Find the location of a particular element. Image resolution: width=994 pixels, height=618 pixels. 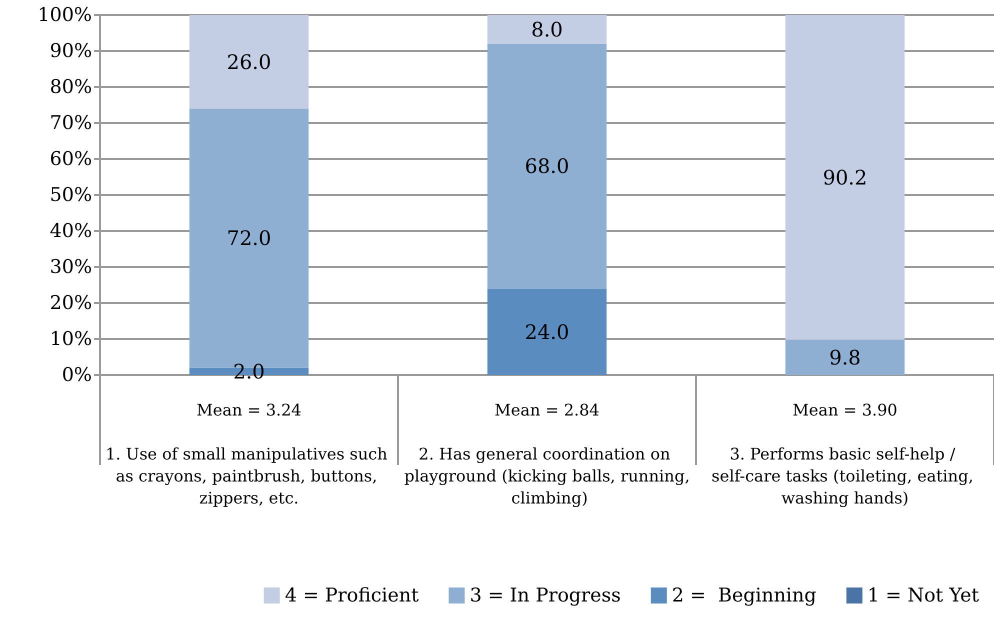

y-tick-label: 0% is located at coordinates (77, 375).